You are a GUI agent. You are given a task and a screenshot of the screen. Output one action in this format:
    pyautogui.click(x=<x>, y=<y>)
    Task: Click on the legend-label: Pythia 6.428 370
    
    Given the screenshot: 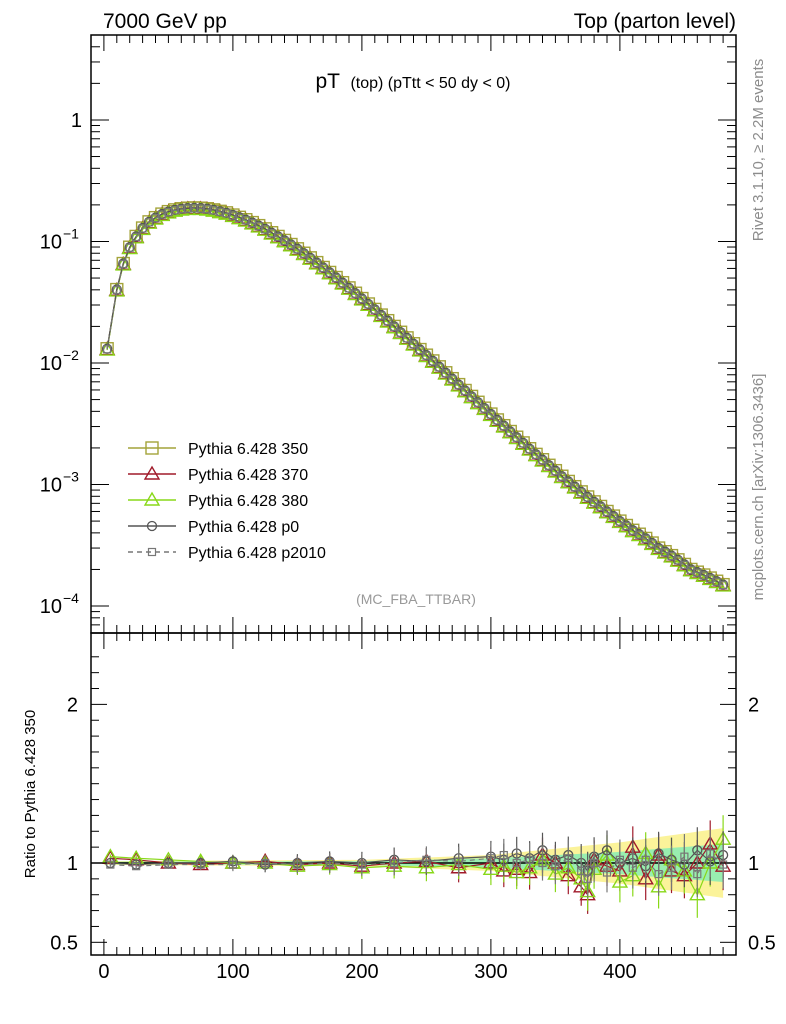 What is the action you would take?
    pyautogui.click(x=248, y=475)
    